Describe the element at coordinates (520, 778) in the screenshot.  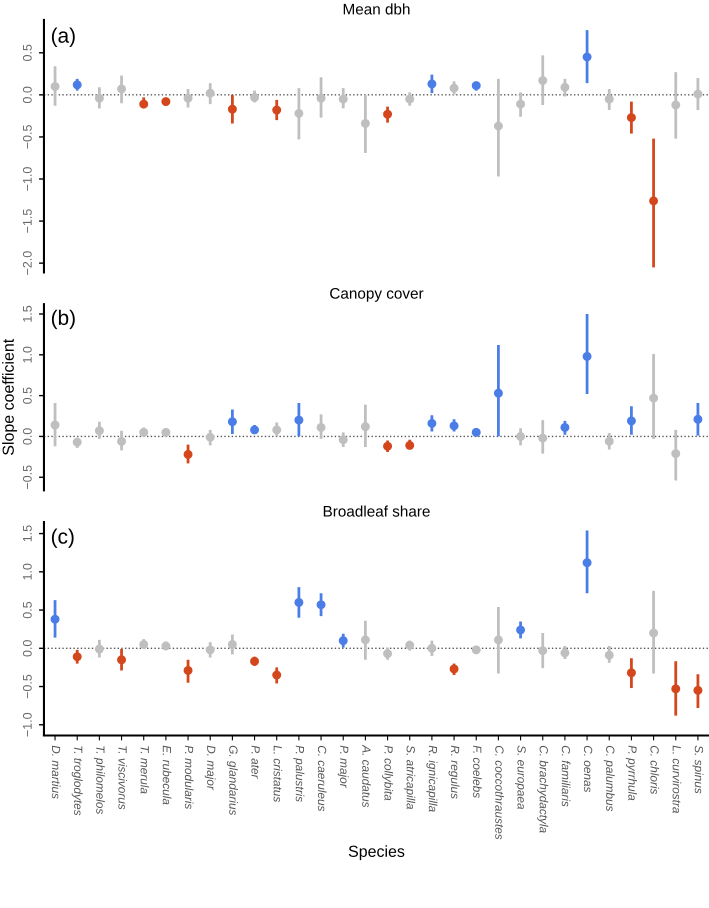
I see `x-tick-label: S. europaea` at that location.